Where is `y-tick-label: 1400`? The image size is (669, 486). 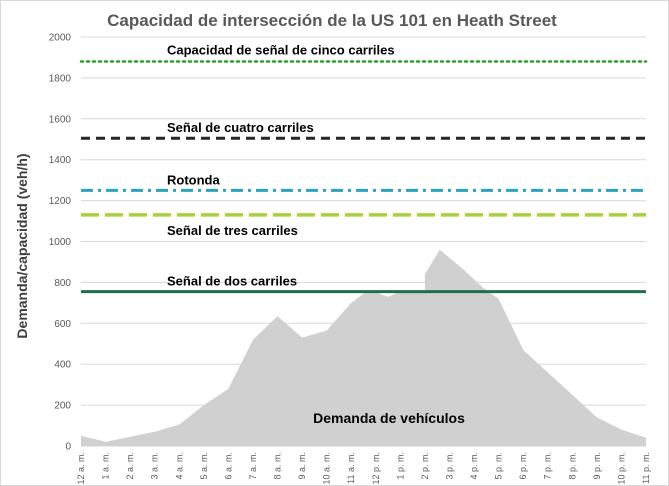
y-tick-label: 1400 is located at coordinates (60, 160).